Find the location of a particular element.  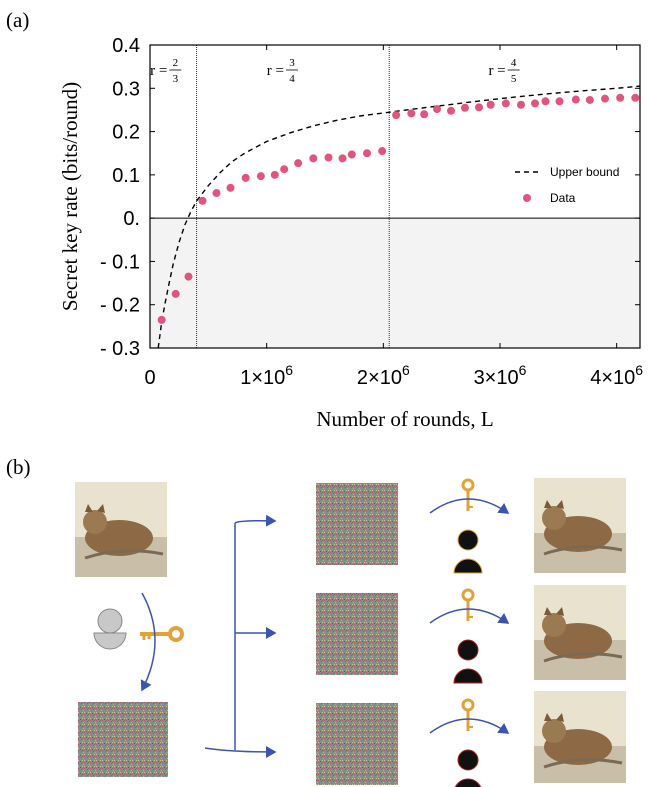

region-label-numerator: 2 is located at coordinates (176, 63).